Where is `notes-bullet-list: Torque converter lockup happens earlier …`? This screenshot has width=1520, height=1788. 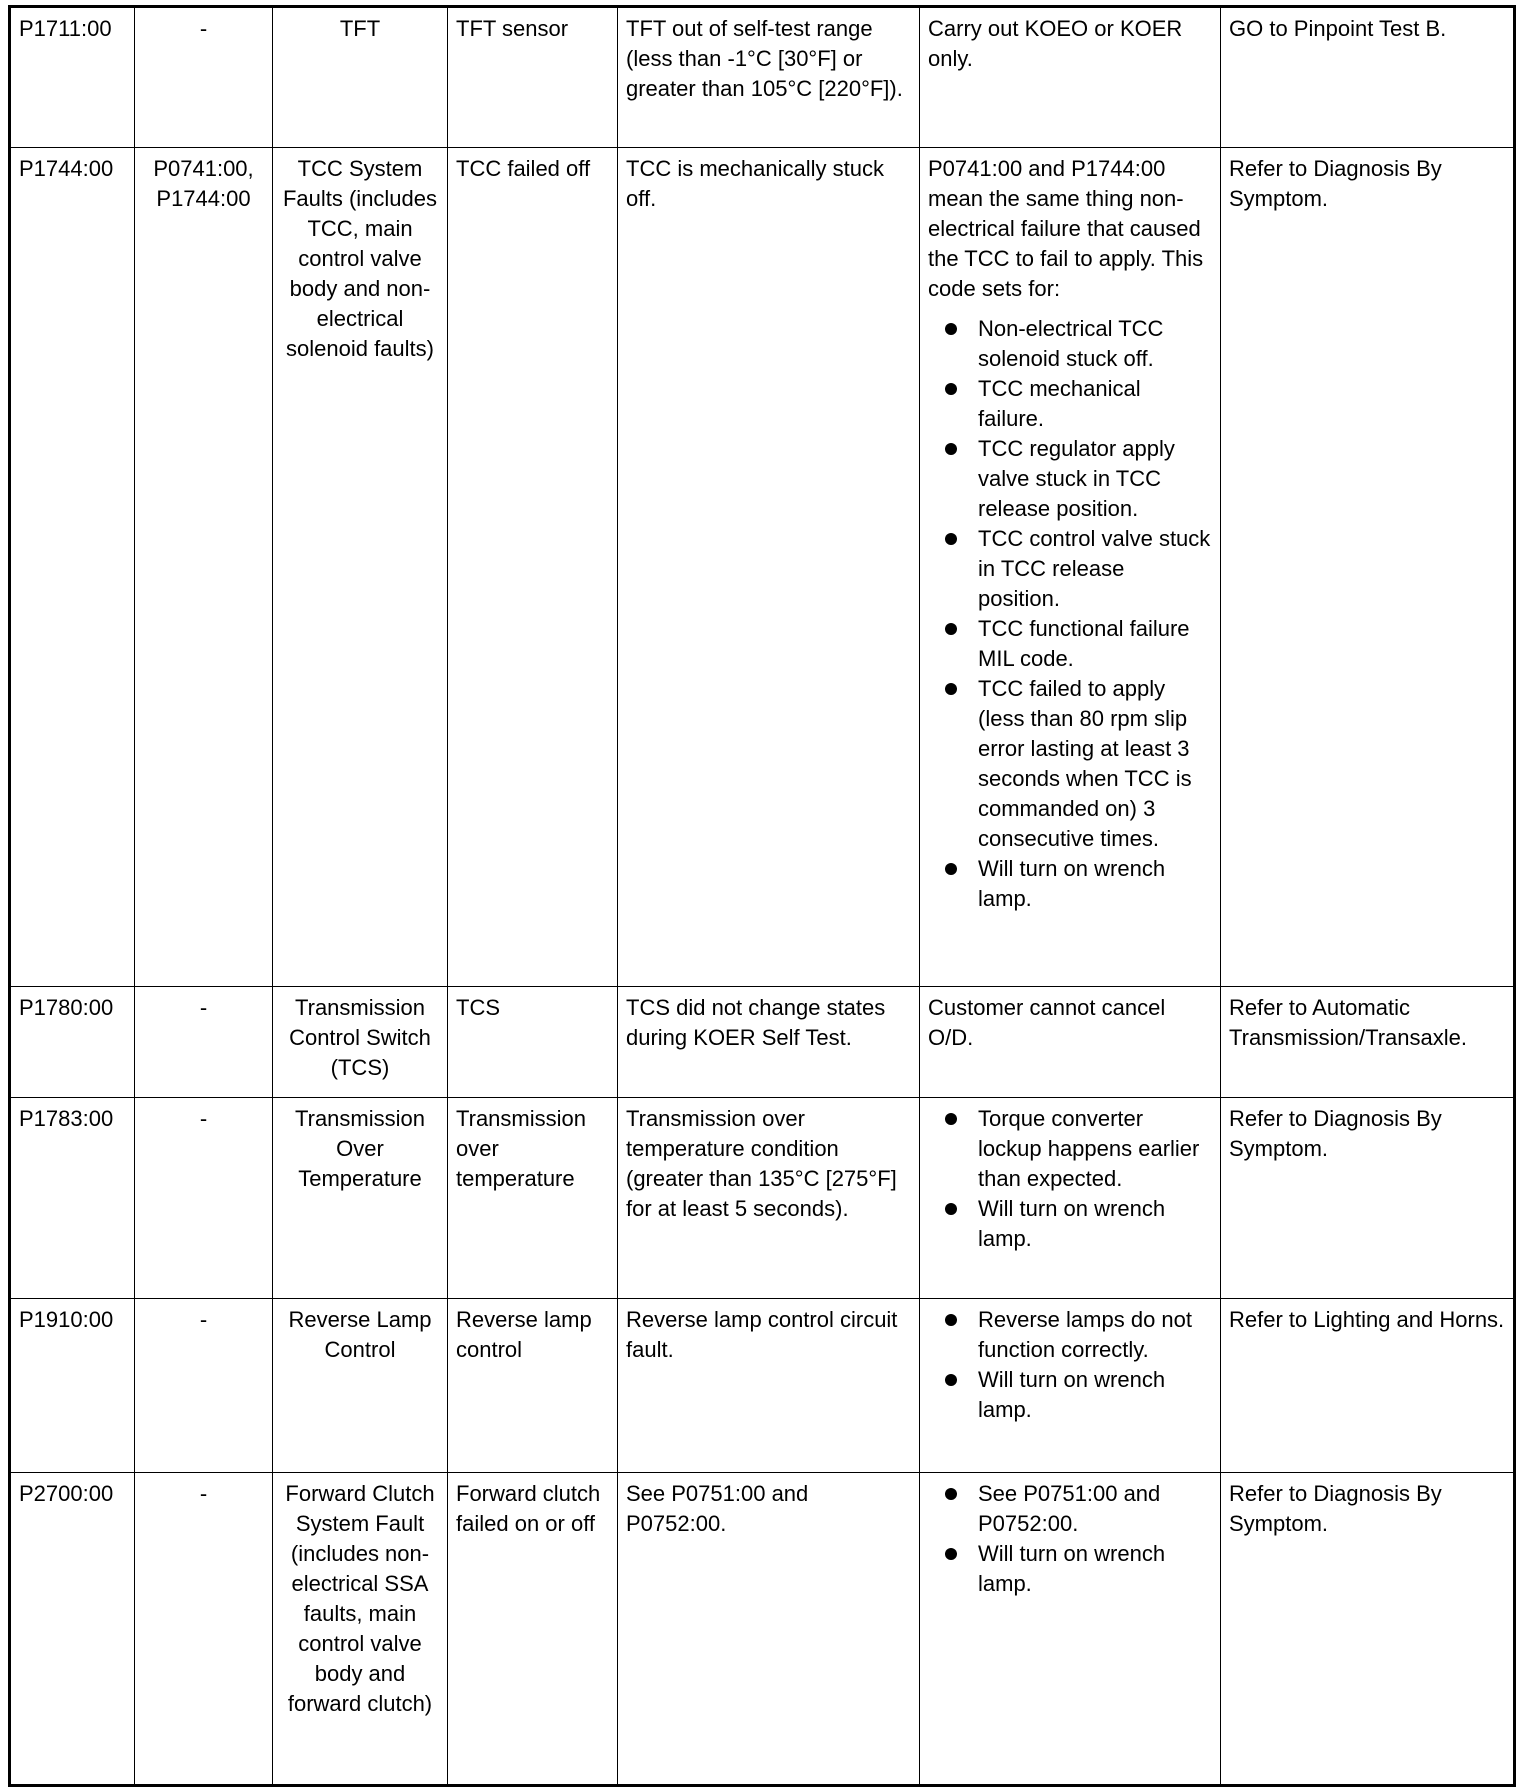 notes-bullet-list: Torque converter lockup happens earlier … is located at coordinates (1070, 1179).